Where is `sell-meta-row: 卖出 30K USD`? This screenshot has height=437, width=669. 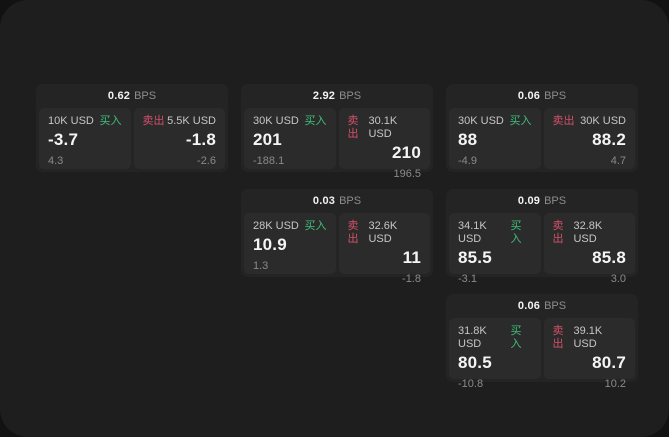 sell-meta-row: 卖出 30K USD is located at coordinates (590, 121).